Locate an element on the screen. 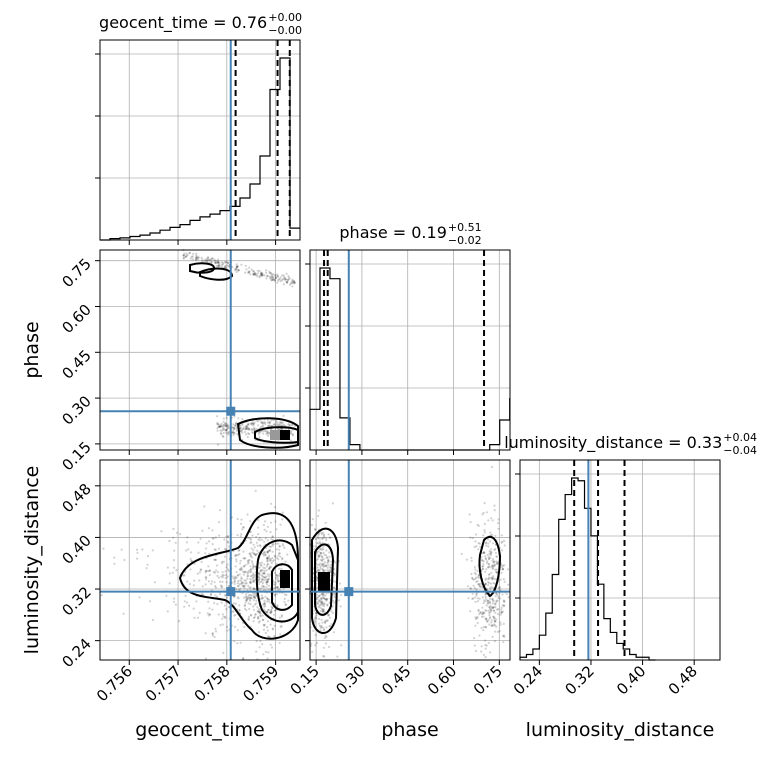 This screenshot has height=760, width=760. panel-title-geocent_time: geocent_time = 0.76 +0.00−0.00 is located at coordinates (200, 24).